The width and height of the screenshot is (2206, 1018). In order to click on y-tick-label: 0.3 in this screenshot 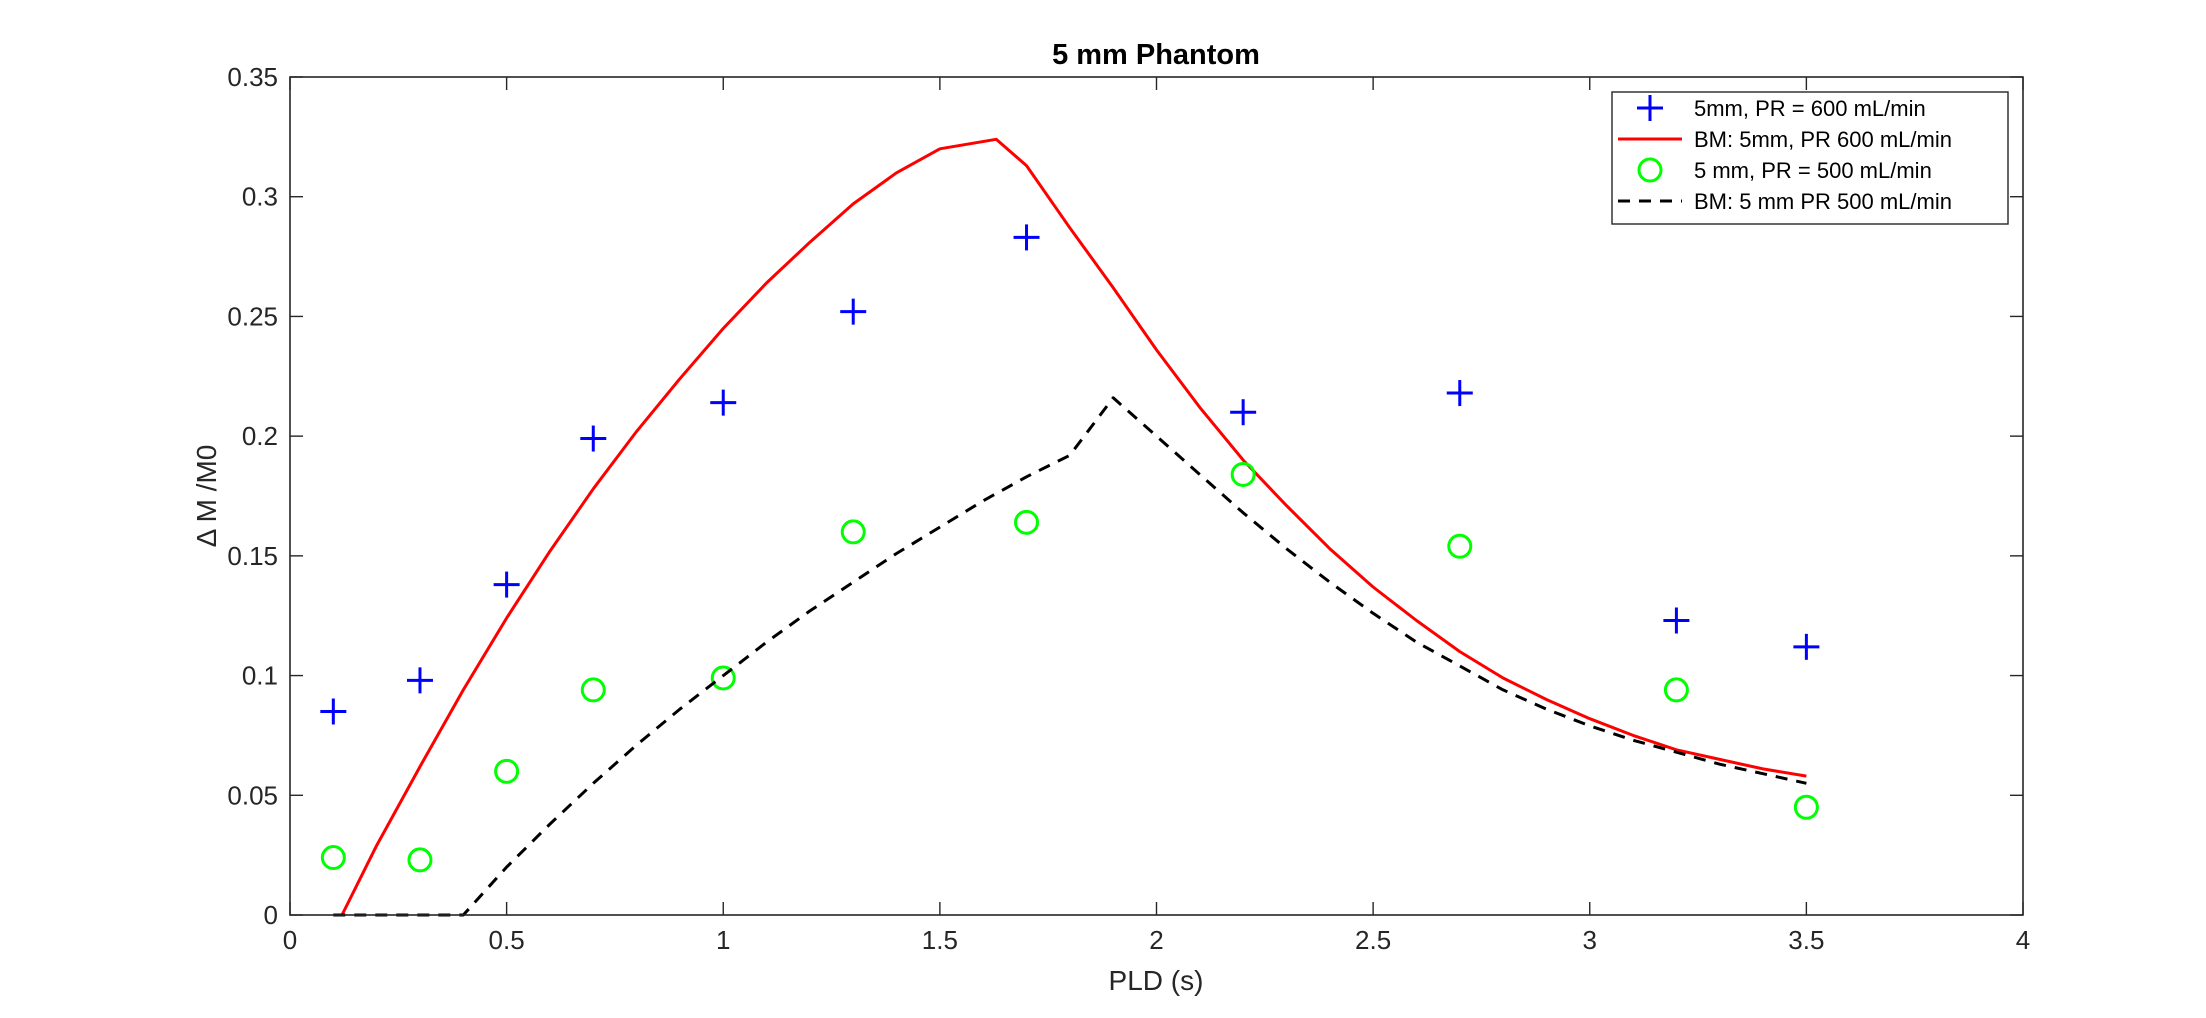, I will do `click(260, 197)`.